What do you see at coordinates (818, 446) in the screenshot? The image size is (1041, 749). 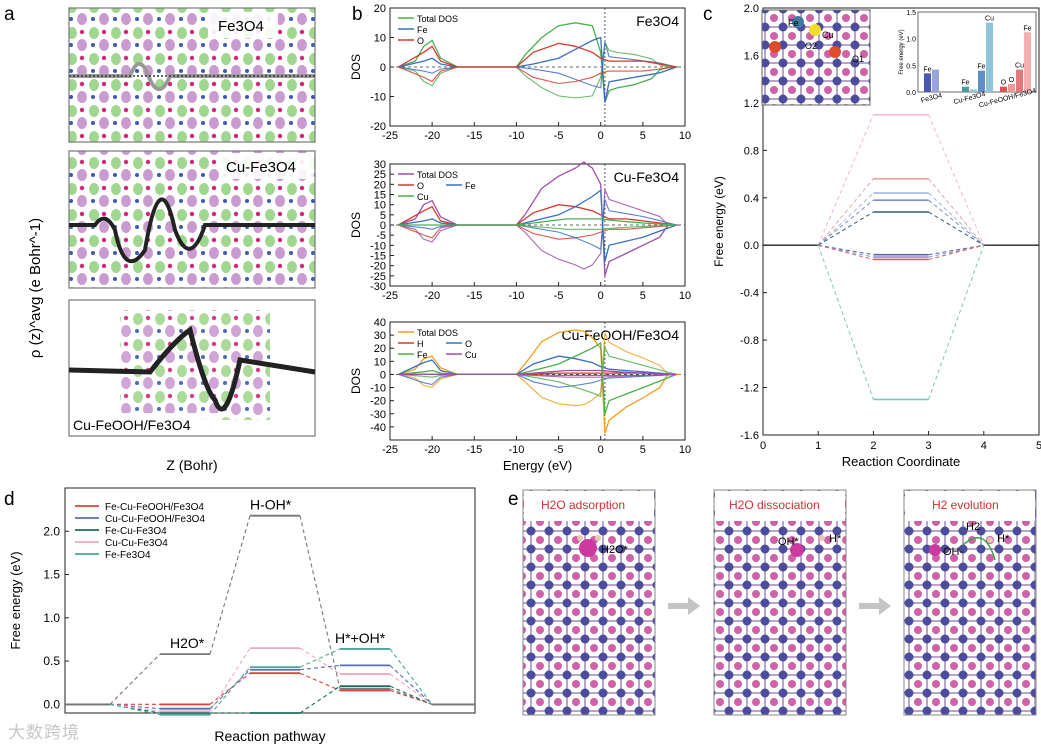 I see `x-tick-label: 1` at bounding box center [818, 446].